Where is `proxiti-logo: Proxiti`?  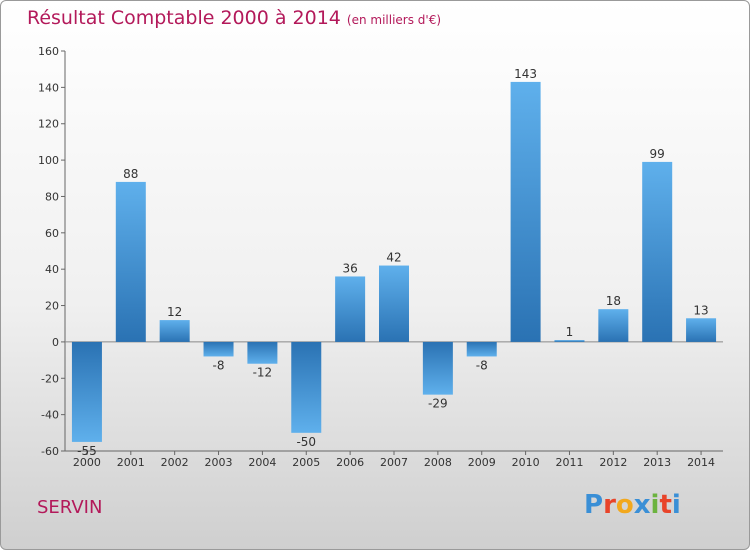 proxiti-logo: Proxiti is located at coordinates (632, 505).